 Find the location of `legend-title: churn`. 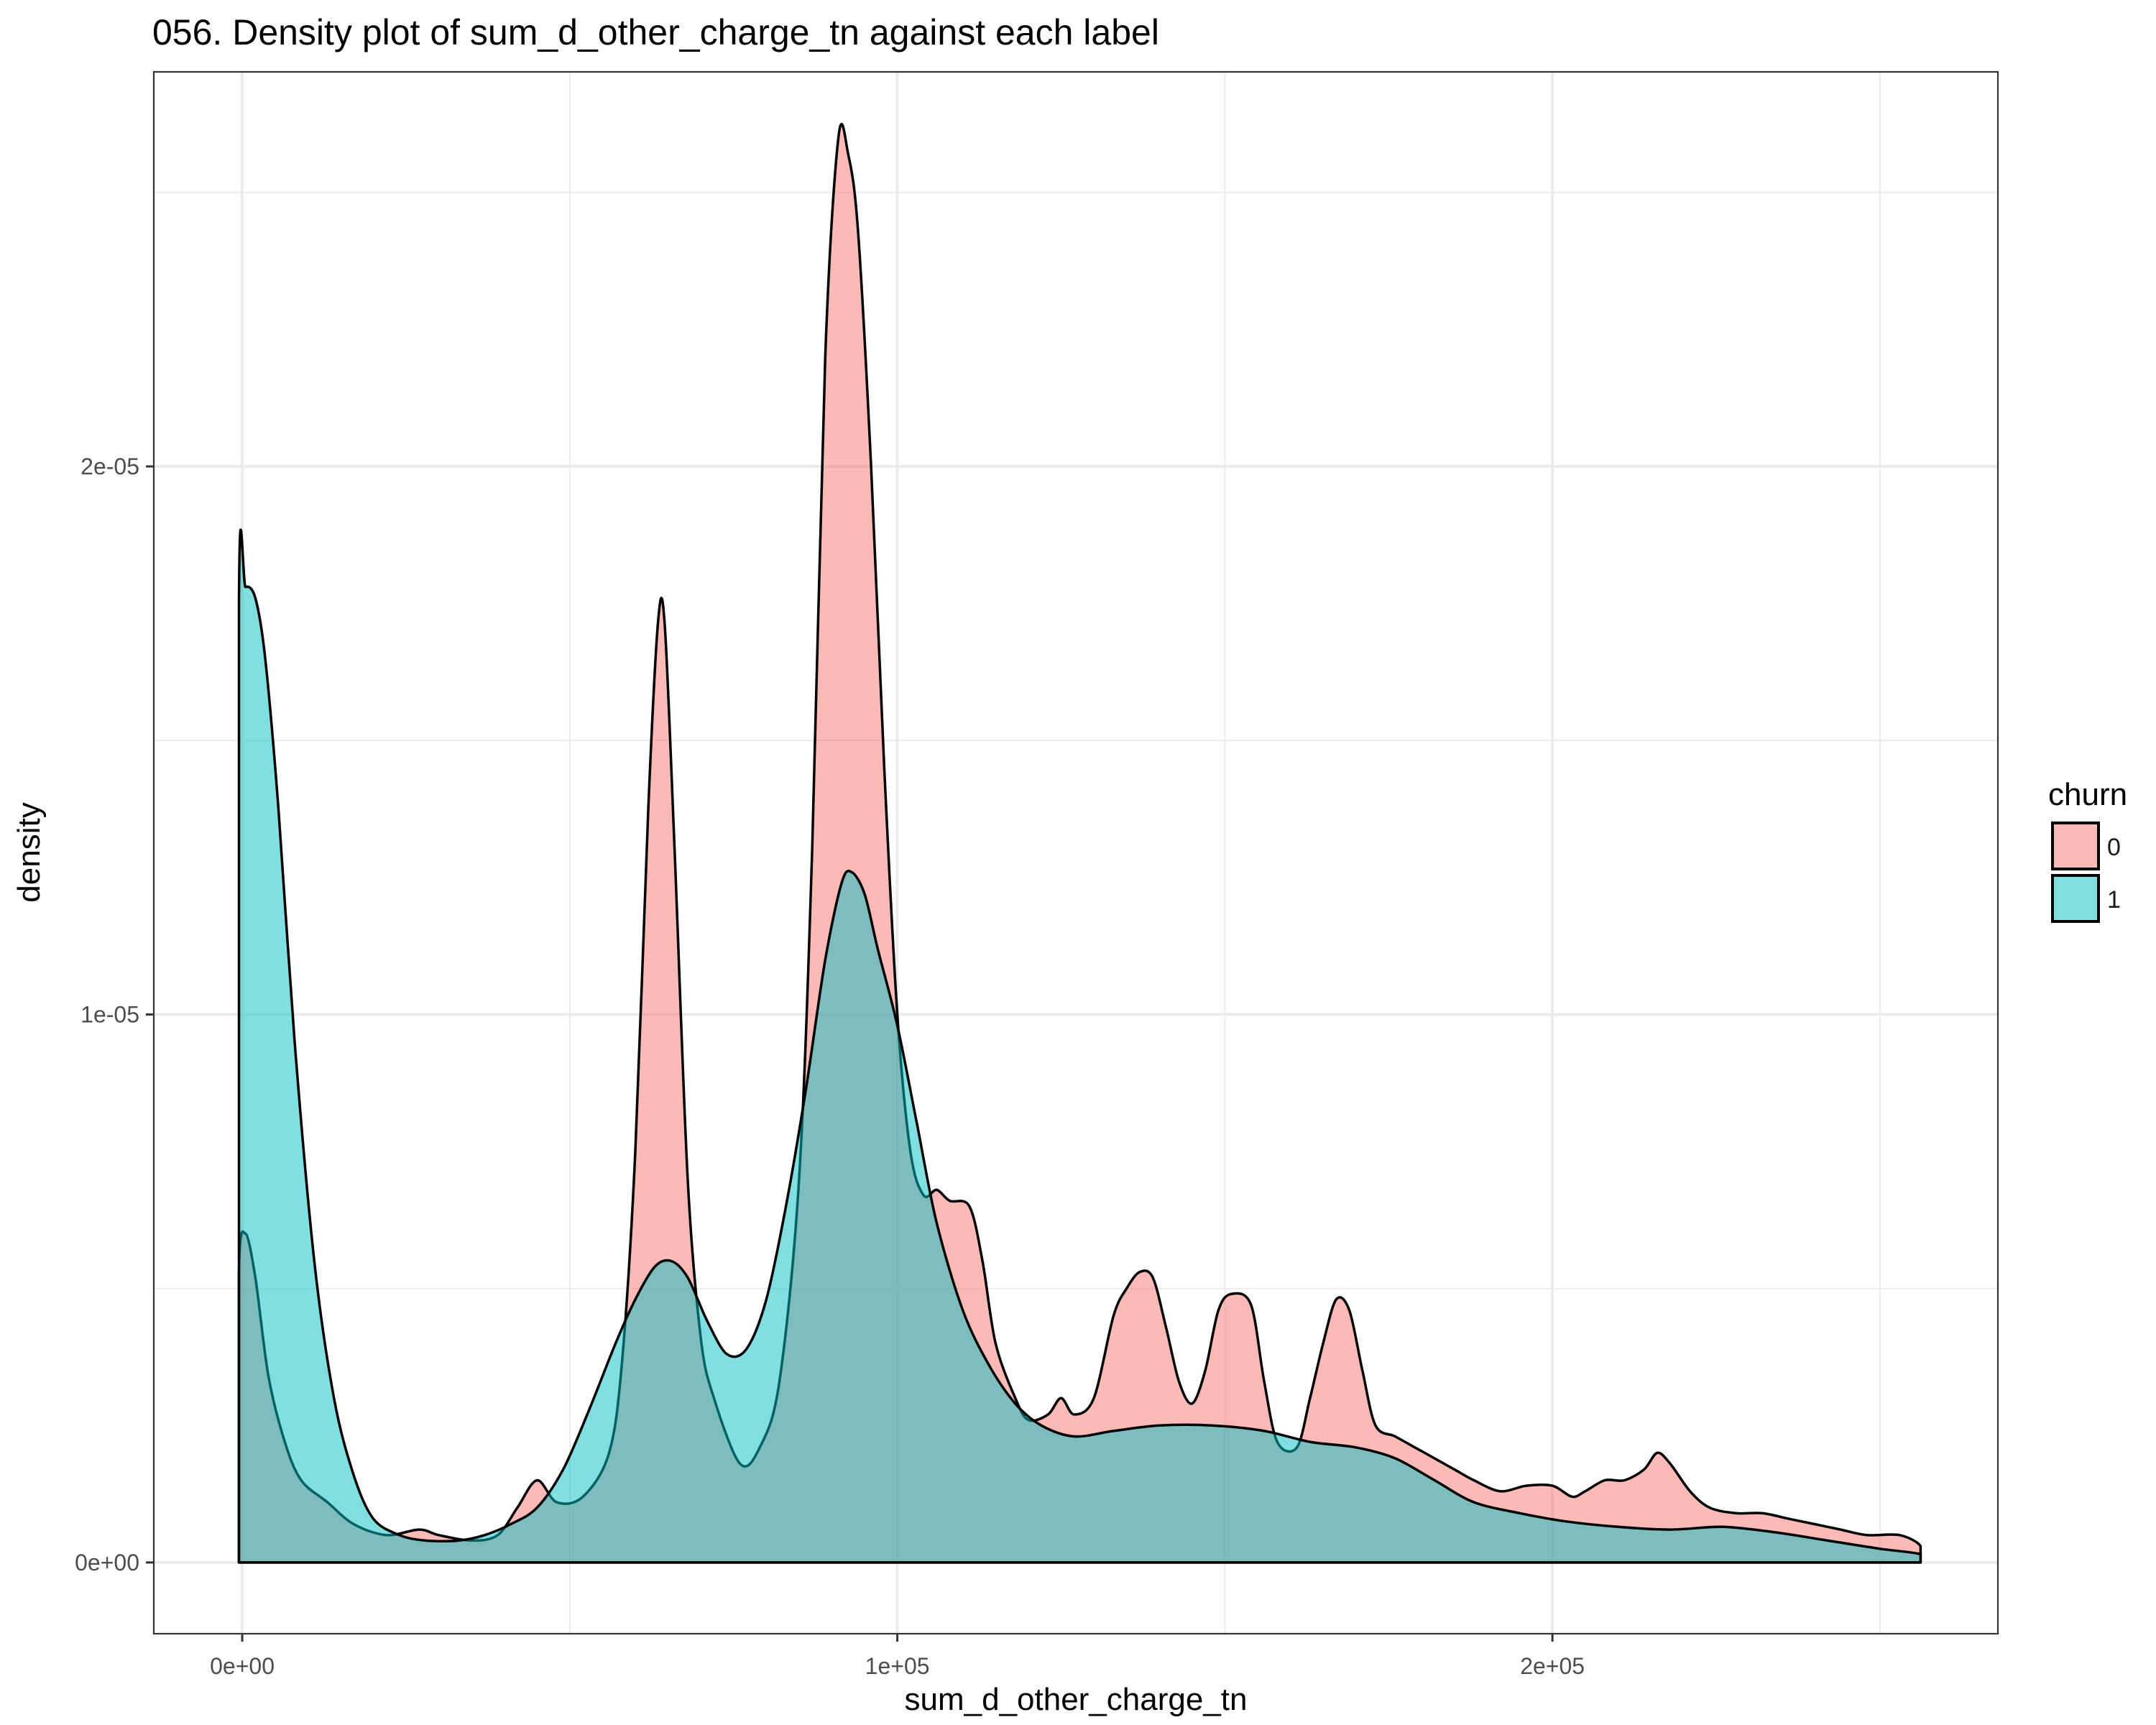

legend-title: churn is located at coordinates (2087, 794).